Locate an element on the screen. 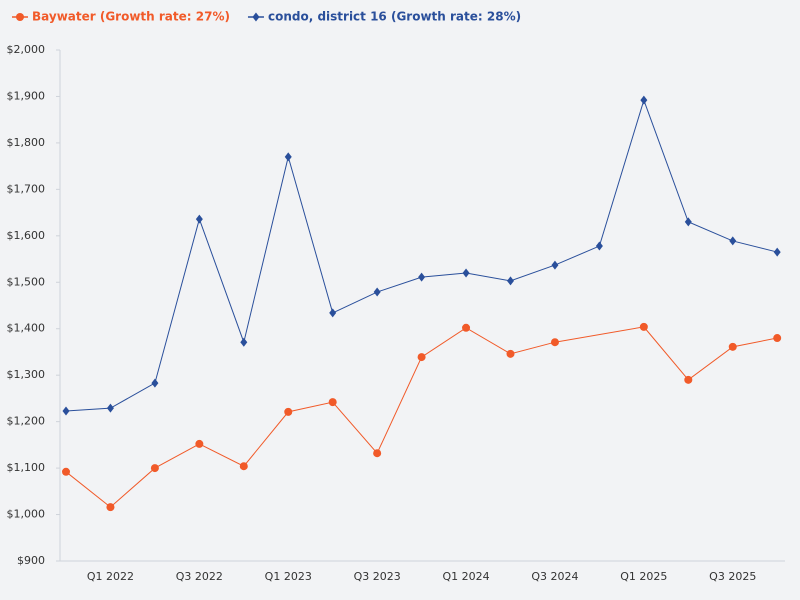  x-tick-label: Q1 2022 is located at coordinates (110, 576).